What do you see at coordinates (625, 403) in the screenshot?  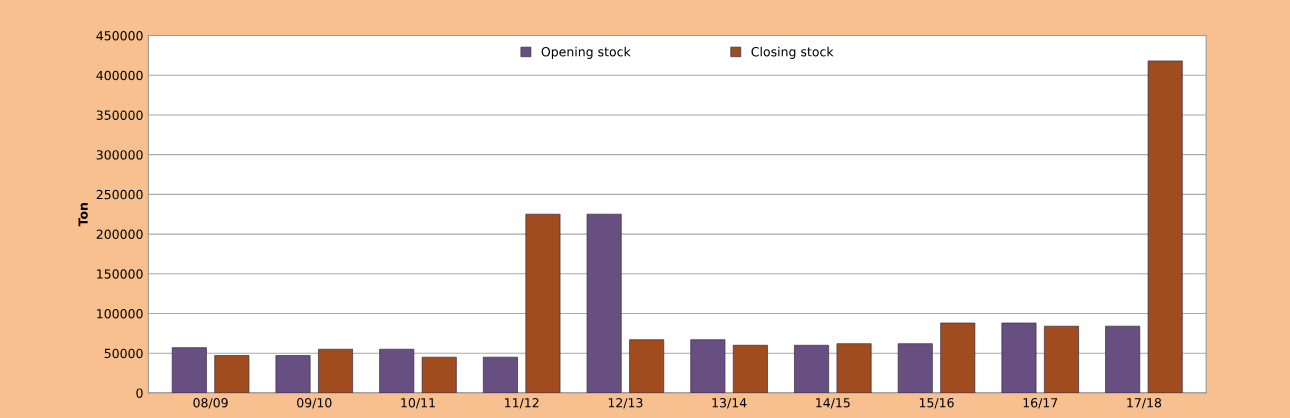 I see `x-tick-label: 12/13` at bounding box center [625, 403].